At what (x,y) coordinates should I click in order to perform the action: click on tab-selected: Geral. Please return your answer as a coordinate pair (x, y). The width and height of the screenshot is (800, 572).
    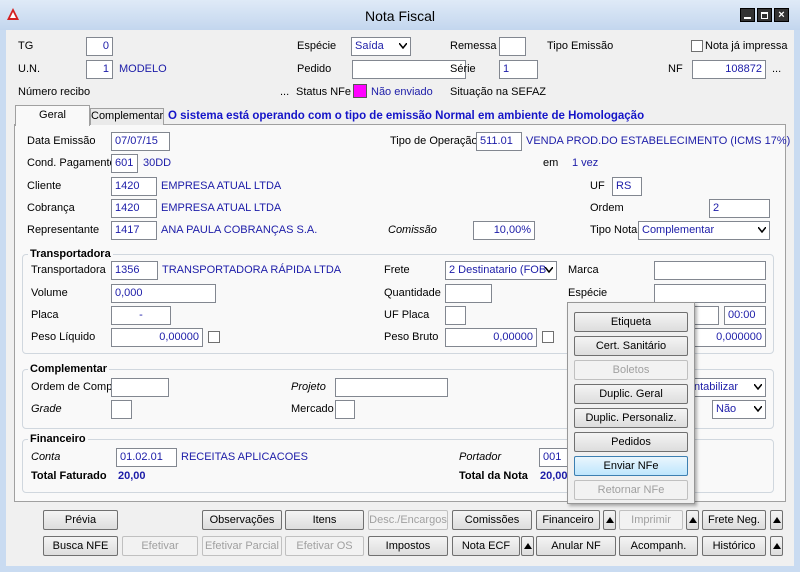
    Looking at the image, I should click on (52, 115).